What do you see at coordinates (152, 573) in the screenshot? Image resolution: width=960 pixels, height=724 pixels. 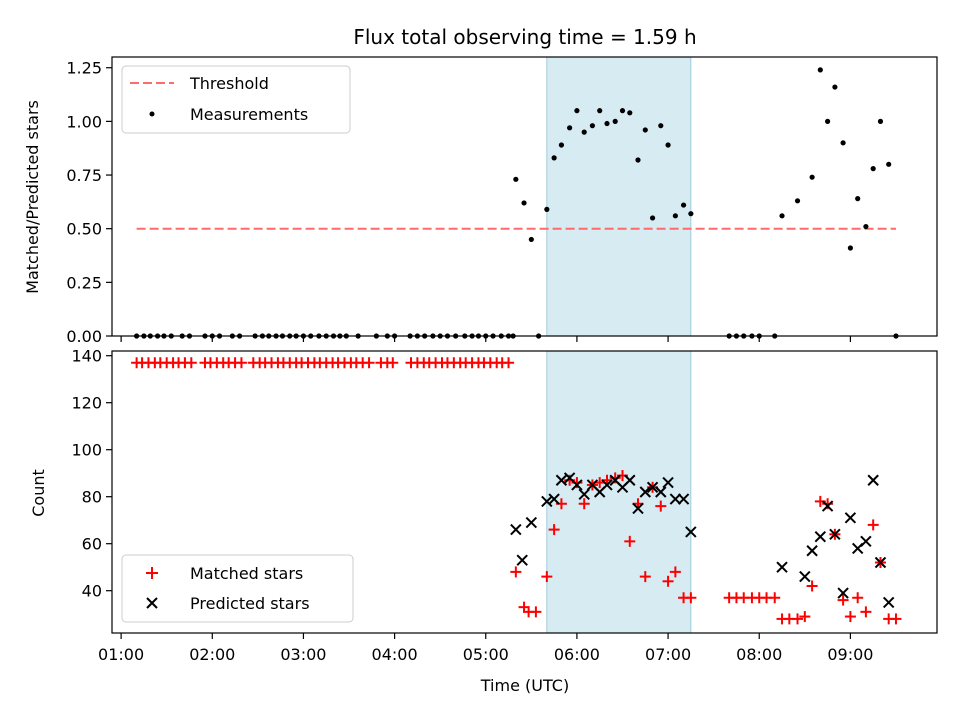 I see `legend-matched-marker` at bounding box center [152, 573].